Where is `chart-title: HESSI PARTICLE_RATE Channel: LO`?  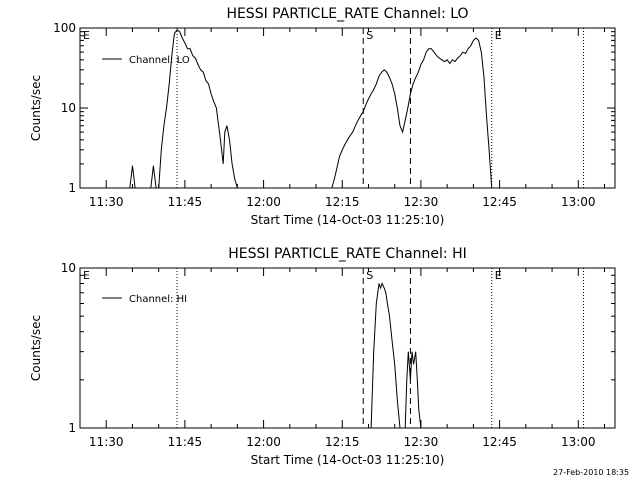 chart-title: HESSI PARTICLE_RATE Channel: LO is located at coordinates (347, 14).